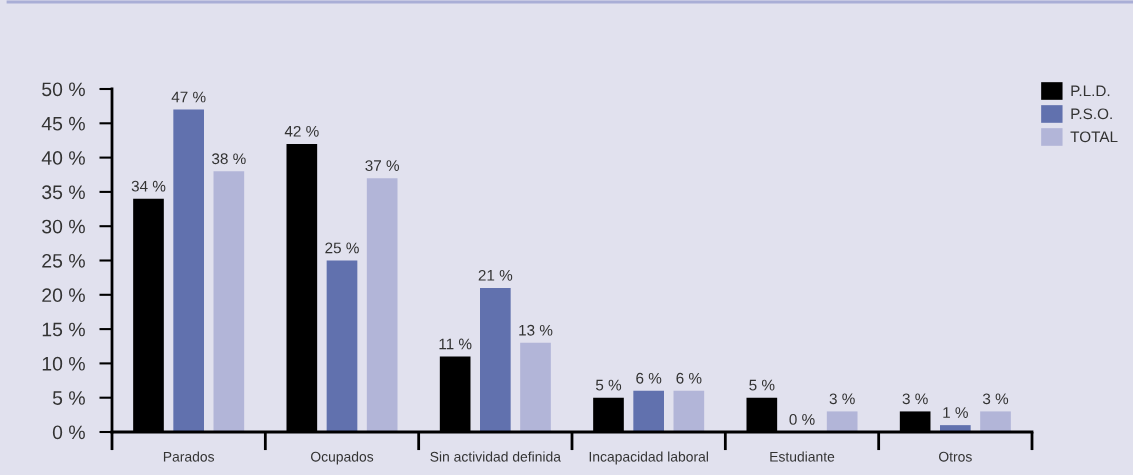 The height and width of the screenshot is (475, 1133). What do you see at coordinates (342, 458) in the screenshot?
I see `x-tick-label: Ocupados` at bounding box center [342, 458].